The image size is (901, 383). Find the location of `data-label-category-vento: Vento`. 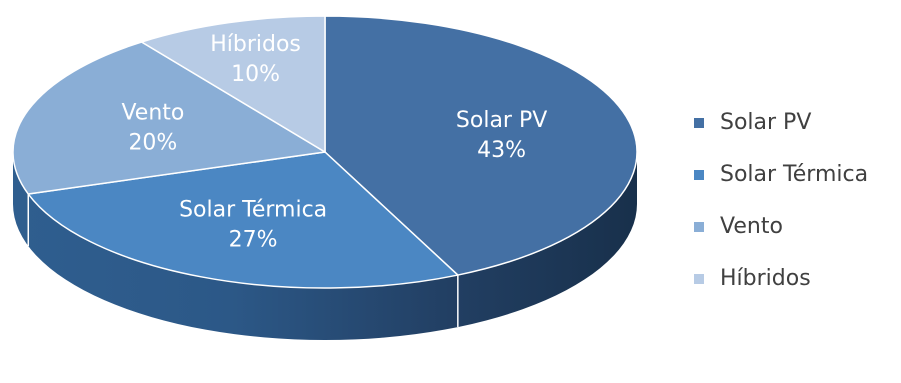

data-label-category-vento: Vento is located at coordinates (152, 113).